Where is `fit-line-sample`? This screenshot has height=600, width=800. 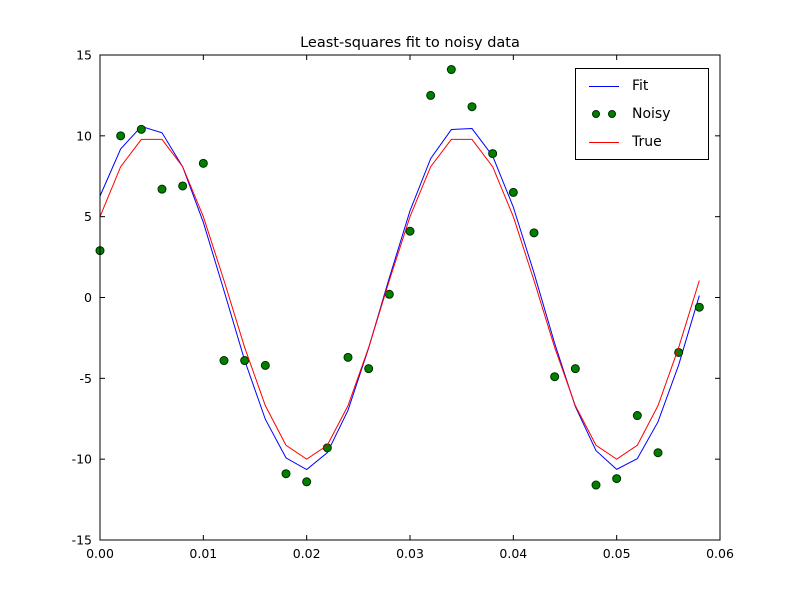
fit-line-sample is located at coordinates (604, 86).